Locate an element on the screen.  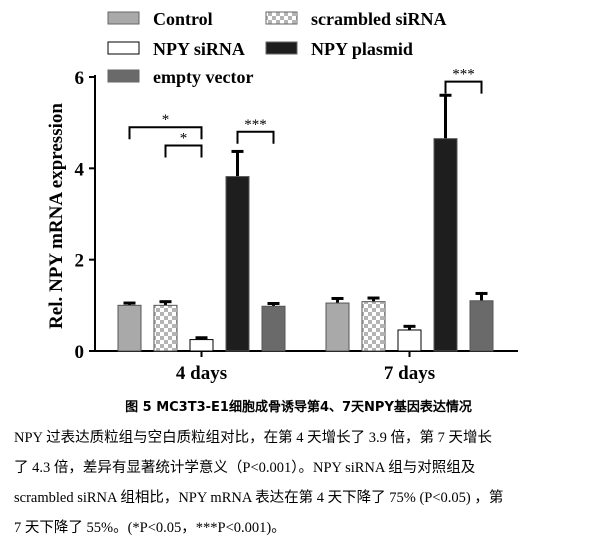
significance-annotations: ******** is located at coordinates (305, 112).